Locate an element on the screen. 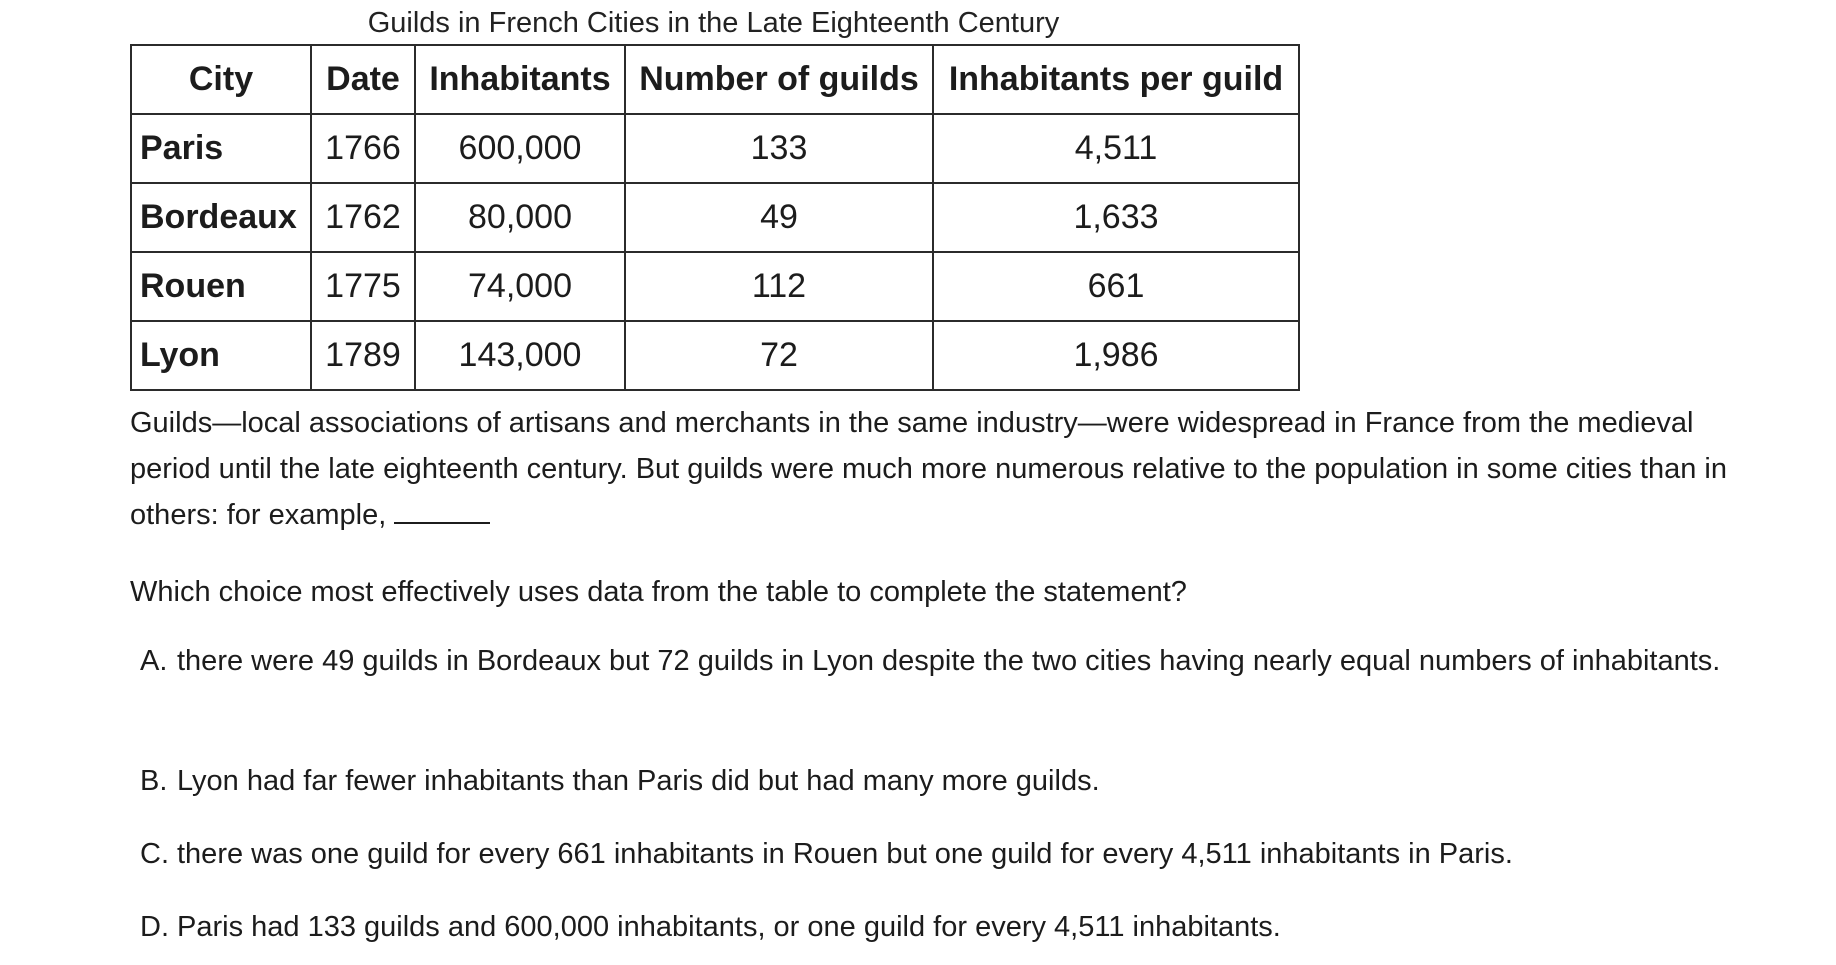  cell-inhabitants-per-guild: 1,986 is located at coordinates (1116, 355).